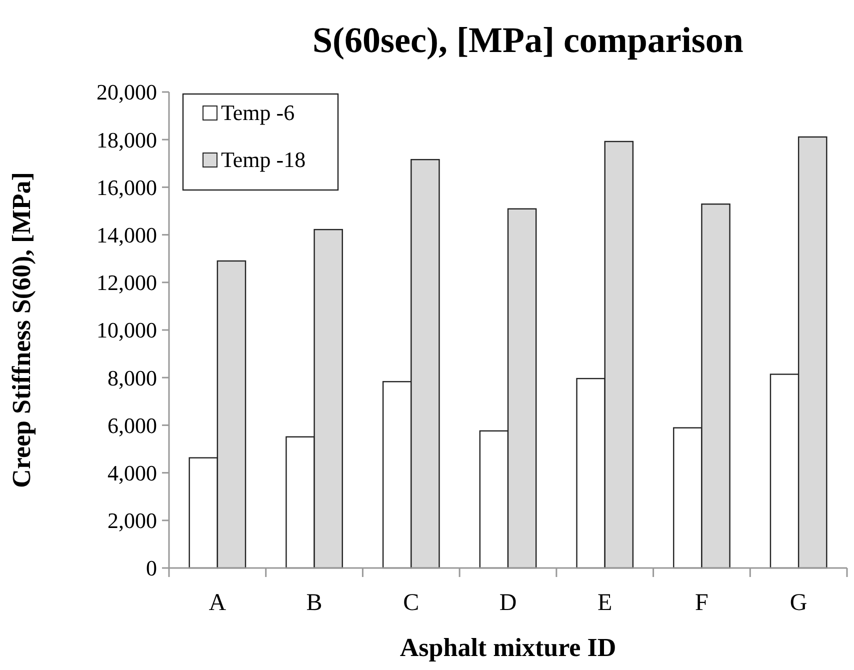 The width and height of the screenshot is (854, 670). What do you see at coordinates (126, 92) in the screenshot?
I see `y-tick-label: 20,000` at bounding box center [126, 92].